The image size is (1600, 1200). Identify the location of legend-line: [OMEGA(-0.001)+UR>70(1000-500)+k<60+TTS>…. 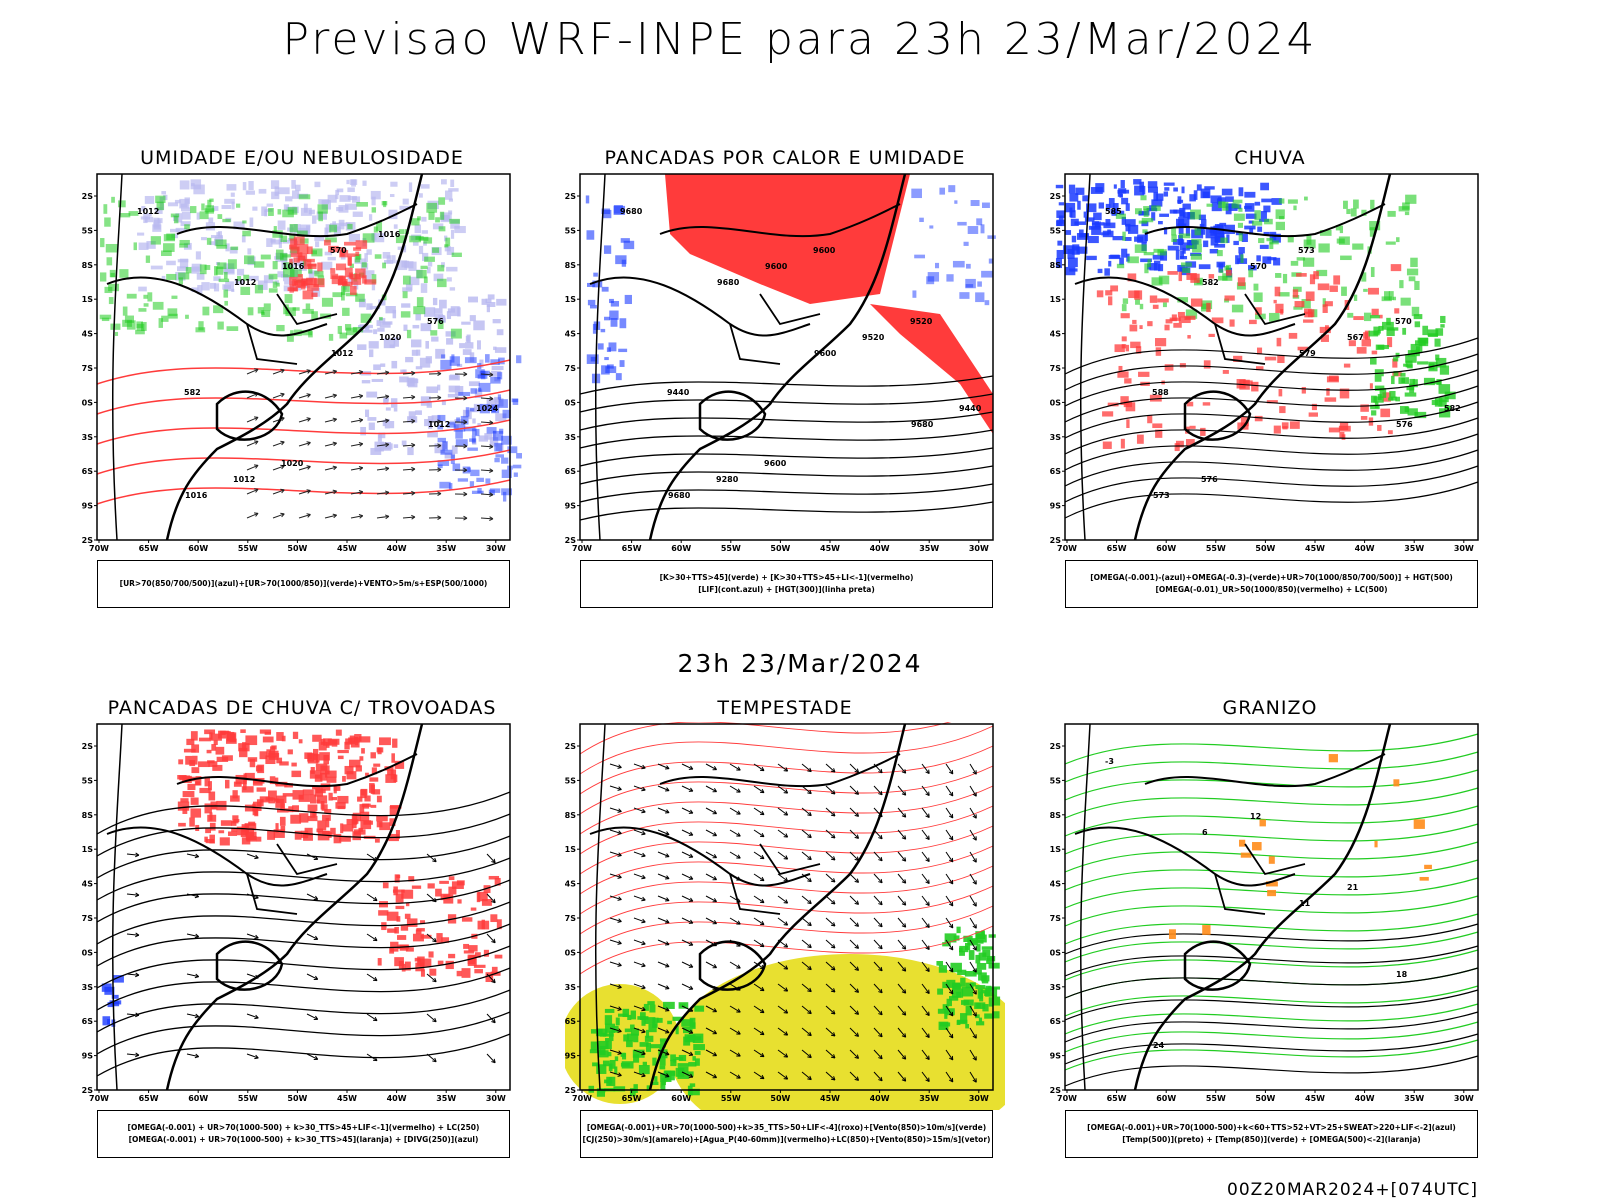
(1271, 1127).